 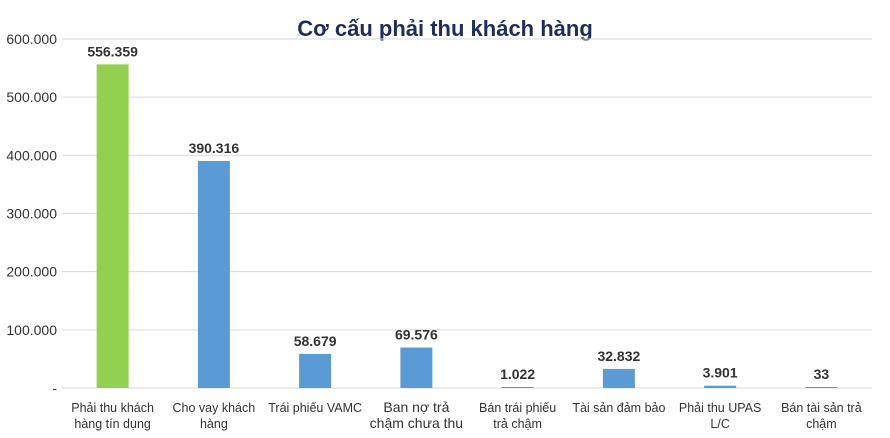 I want to click on x-tick-label-line: hàng tín dụng, so click(x=112, y=424).